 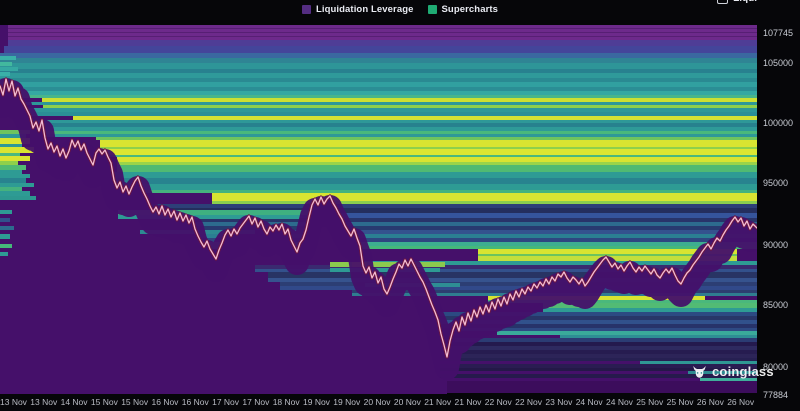 What do you see at coordinates (778, 123) in the screenshot?
I see `price-tick-label: 100000` at bounding box center [778, 123].